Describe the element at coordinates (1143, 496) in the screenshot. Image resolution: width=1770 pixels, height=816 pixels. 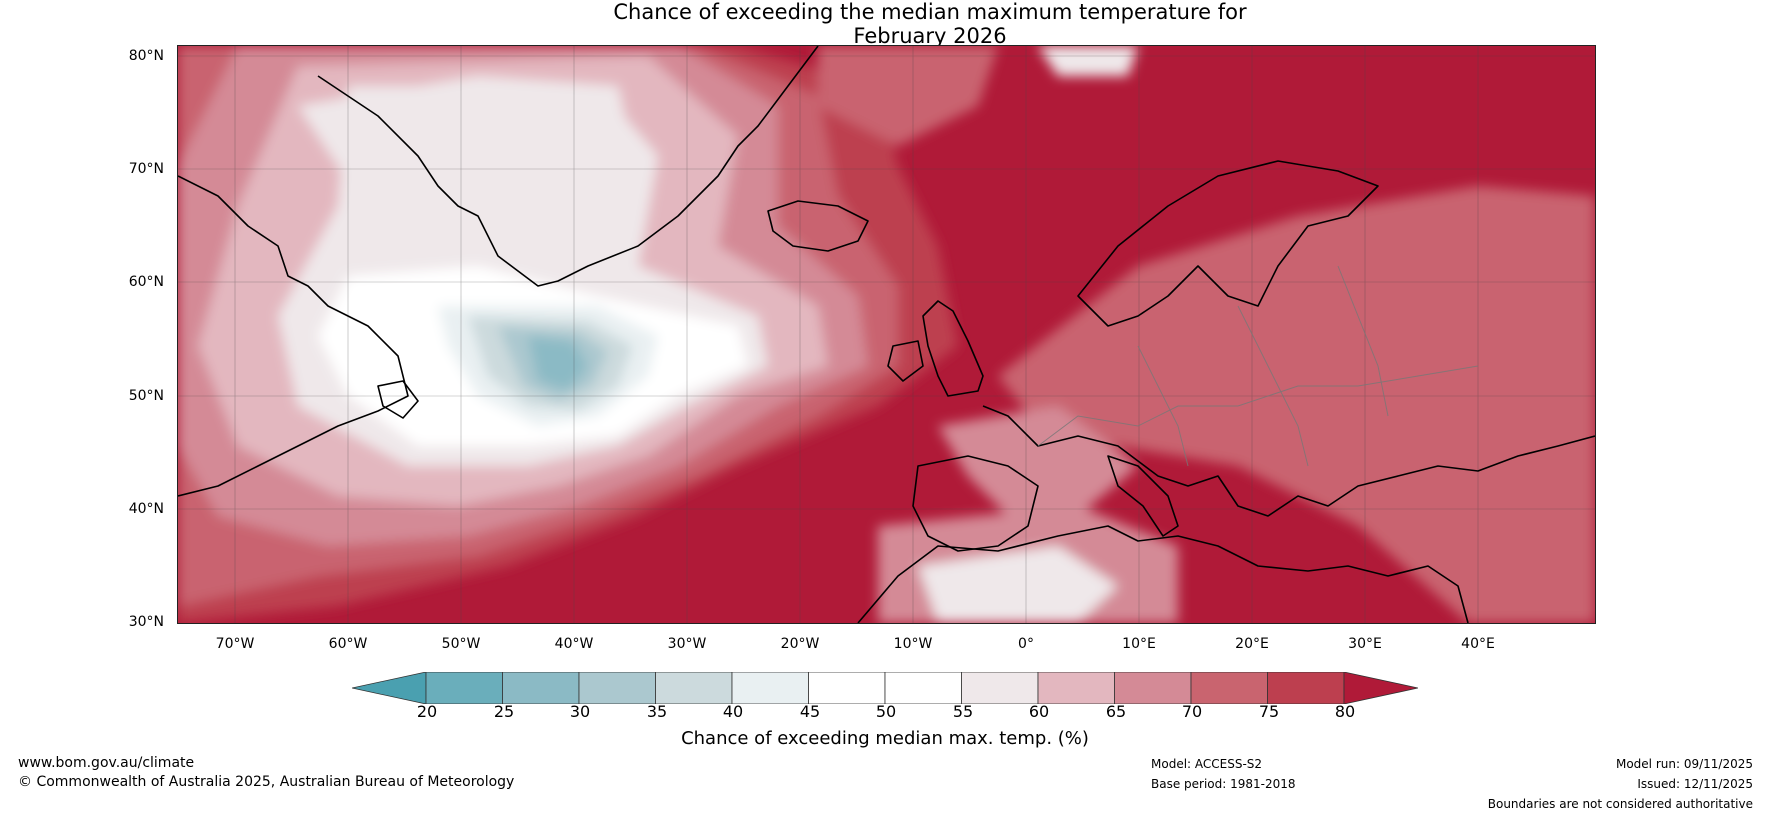
I see `italy-coast` at that location.